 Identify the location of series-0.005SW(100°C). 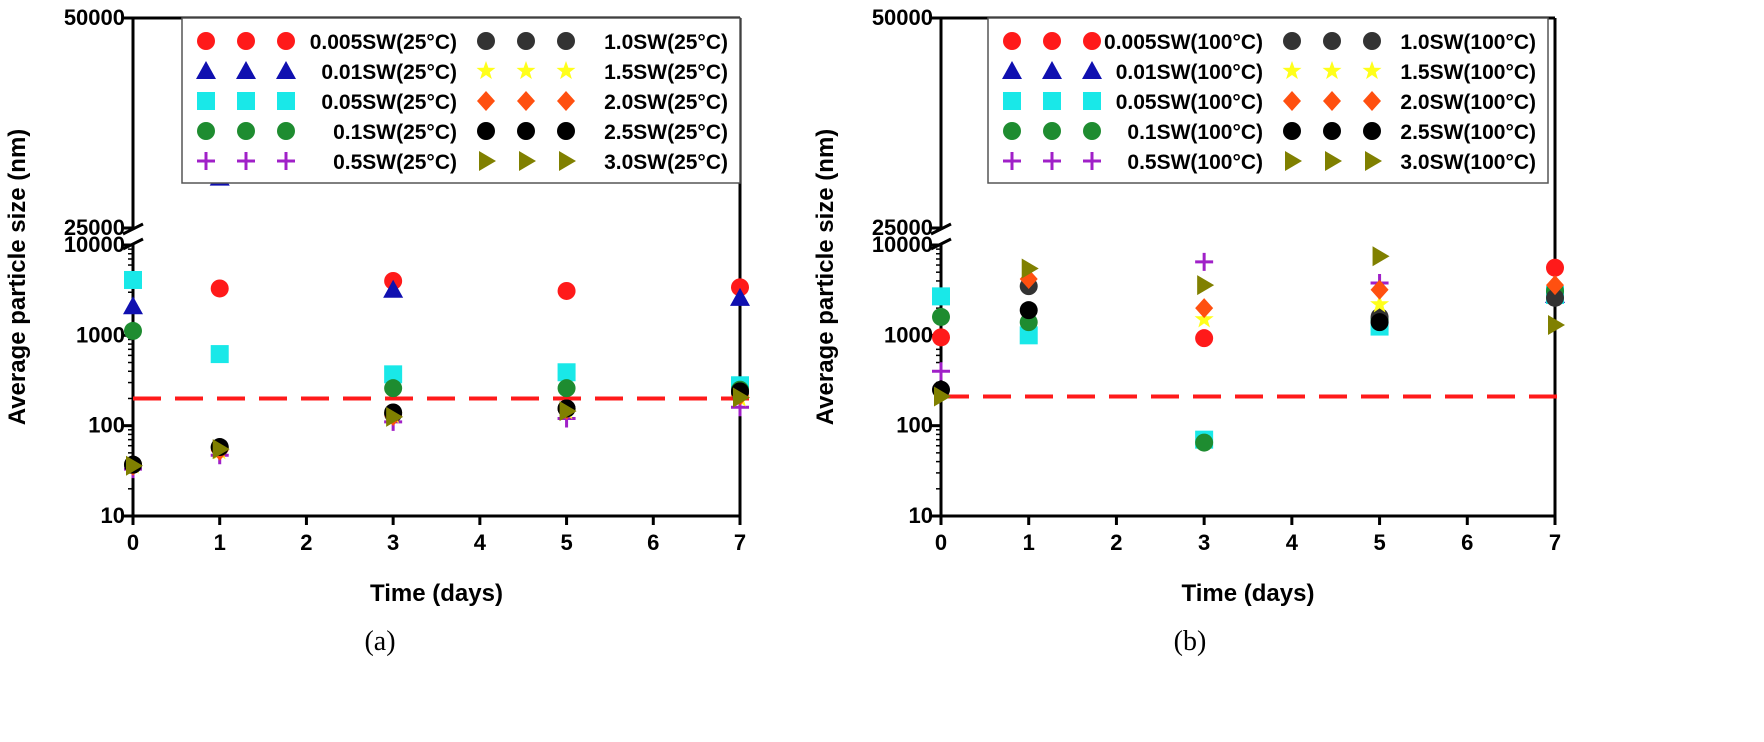
(1248, 303).